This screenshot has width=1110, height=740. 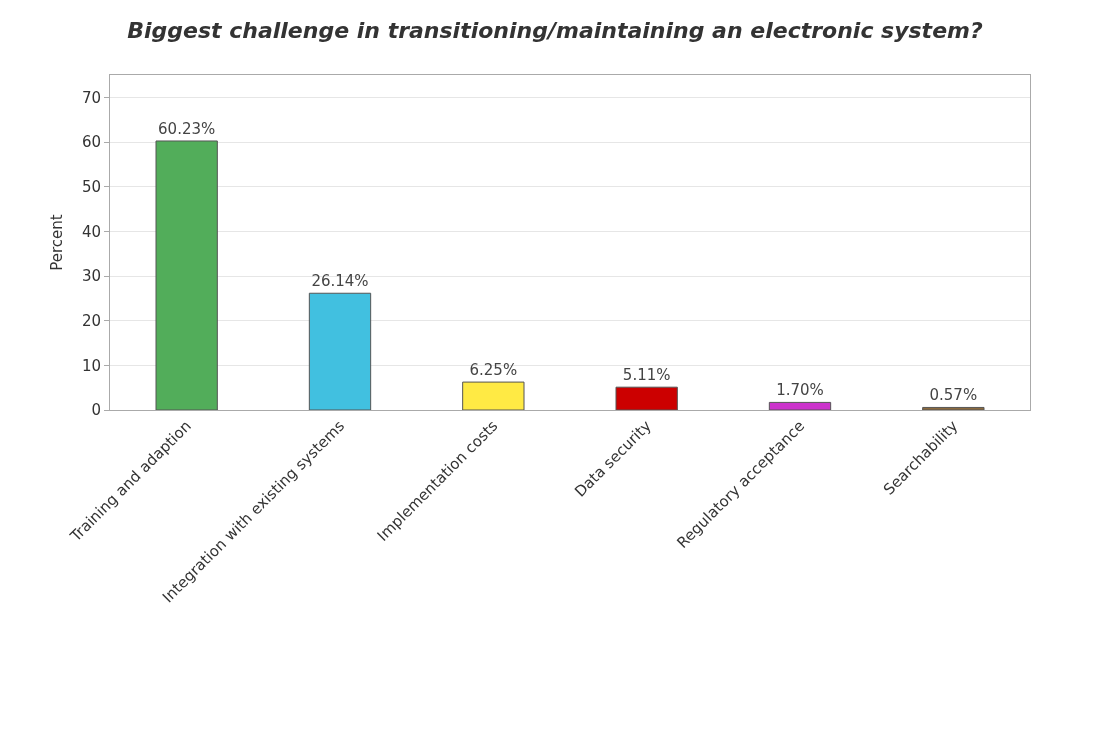 What do you see at coordinates (57, 242) in the screenshot?
I see `y-axis-title: Percent` at bounding box center [57, 242].